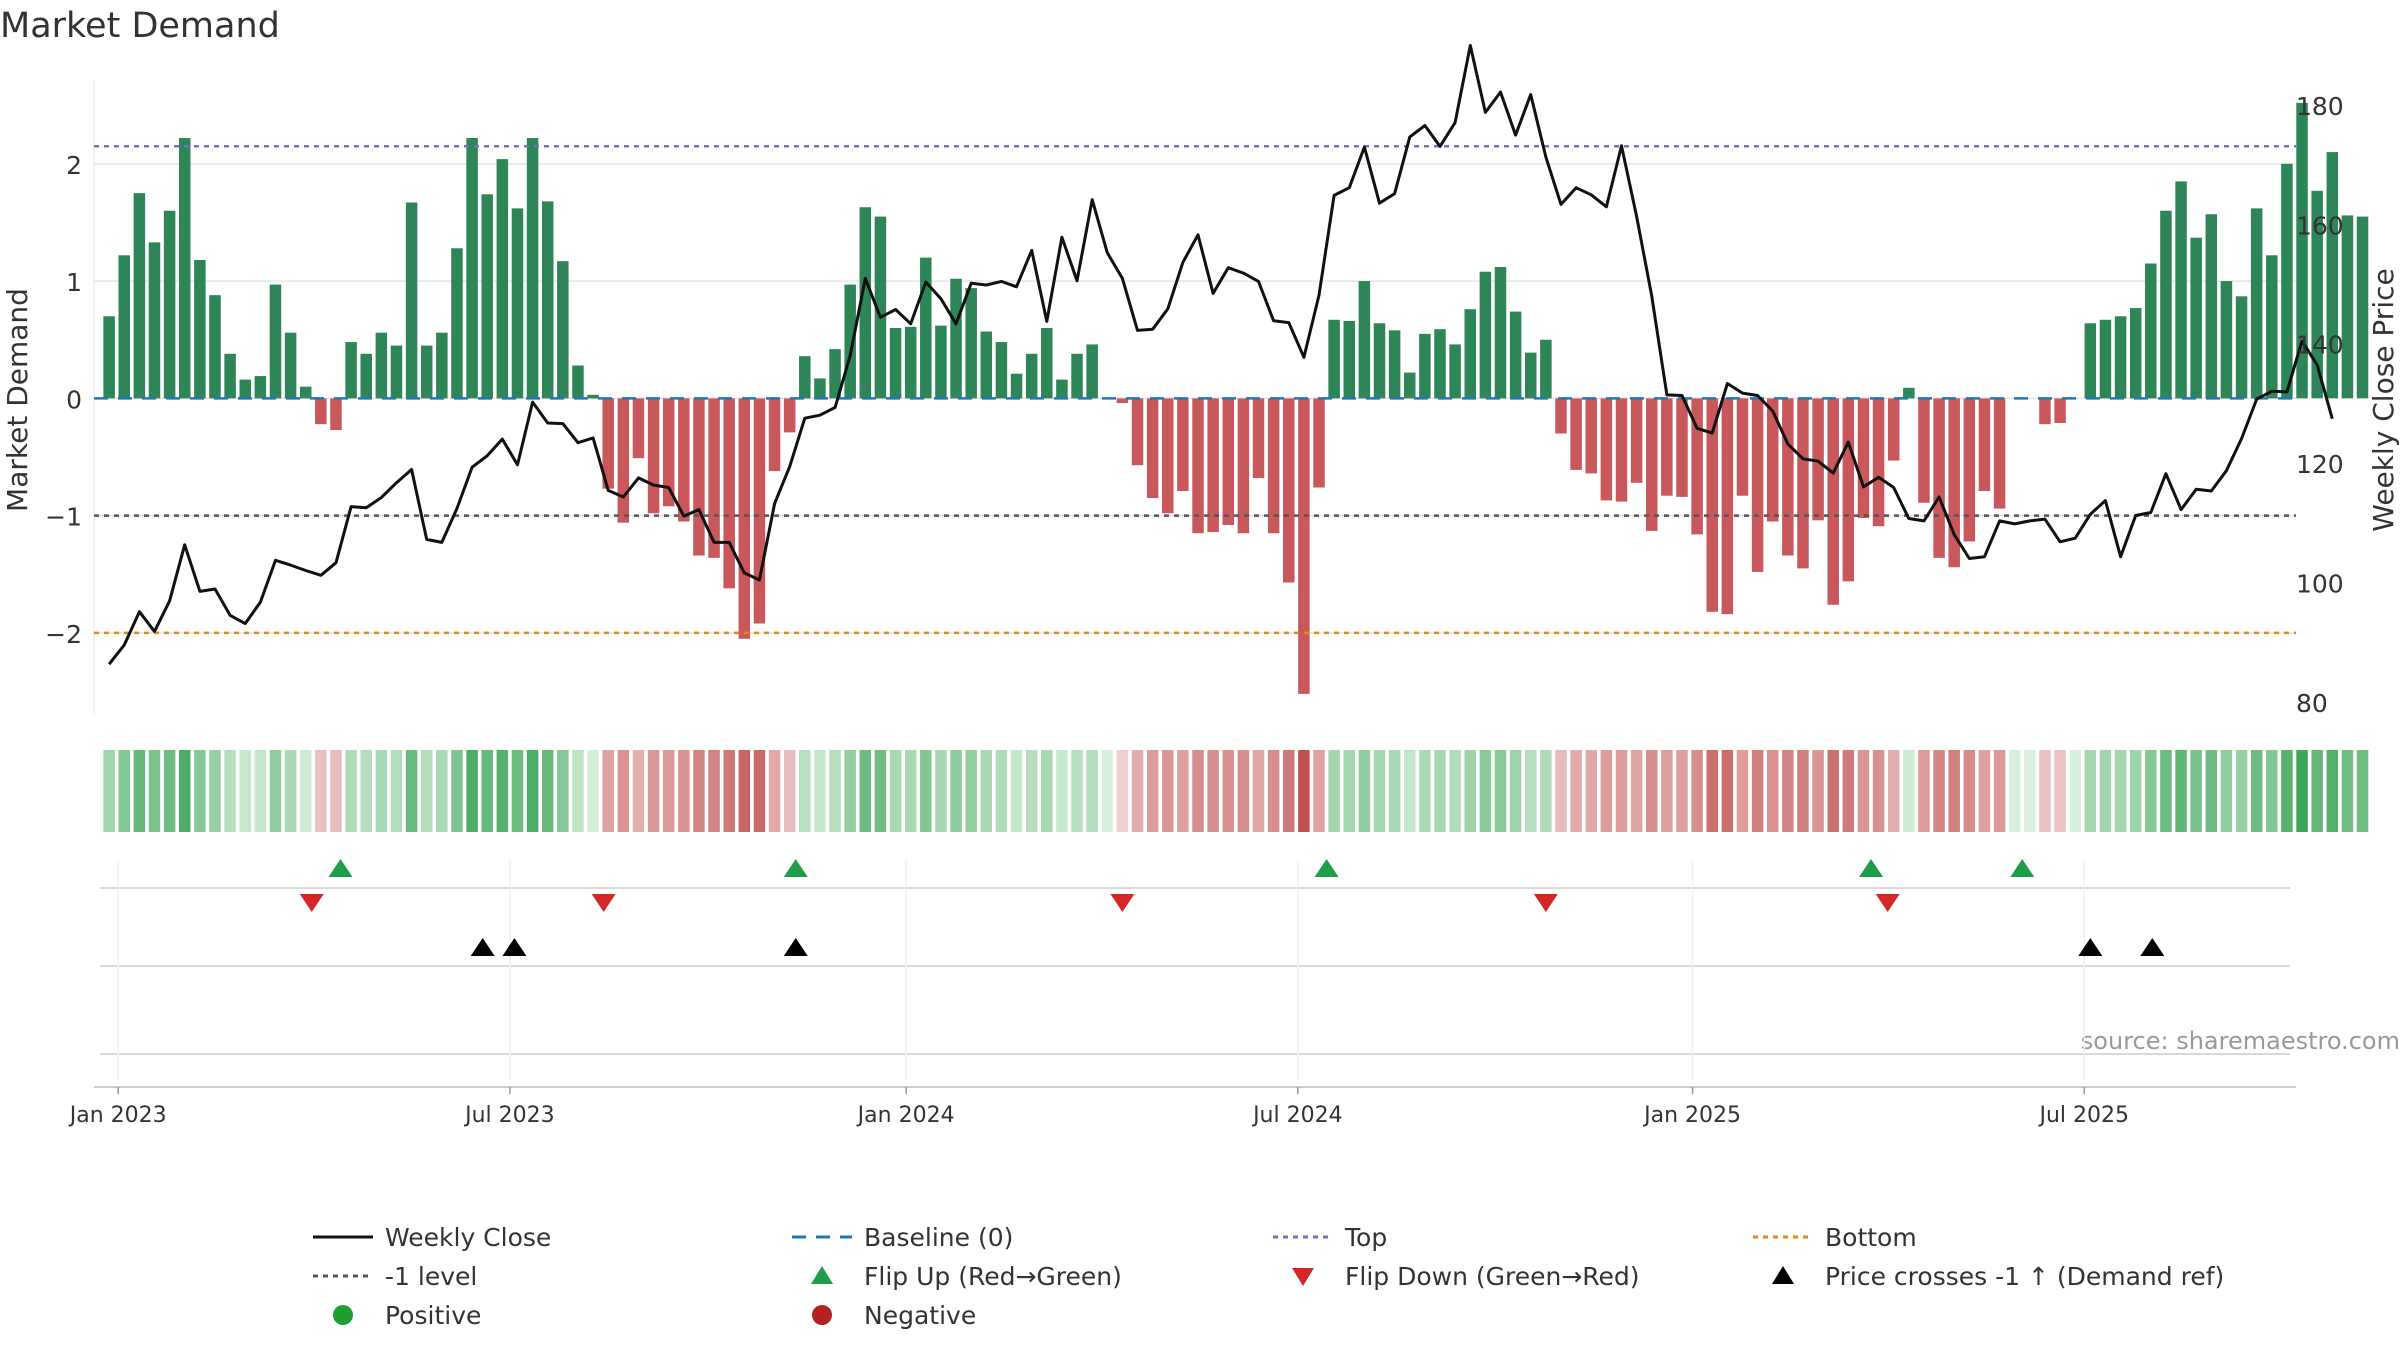 The image size is (2400, 1350). Describe the element at coordinates (431, 1276) in the screenshot. I see `legend-label: -1 level` at that location.